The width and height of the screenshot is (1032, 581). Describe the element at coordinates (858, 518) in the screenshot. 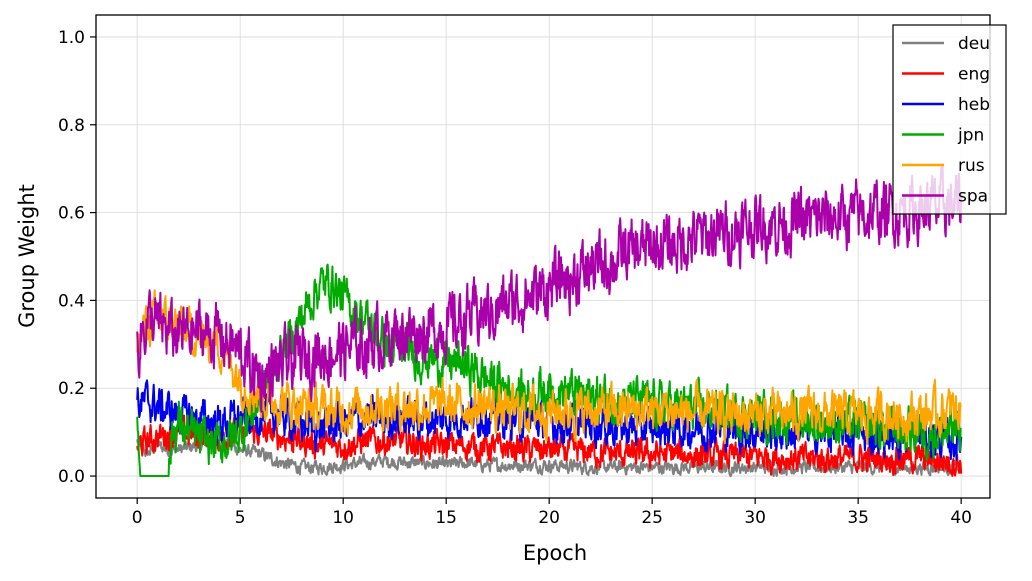

I see `x-tick-label: 35` at that location.